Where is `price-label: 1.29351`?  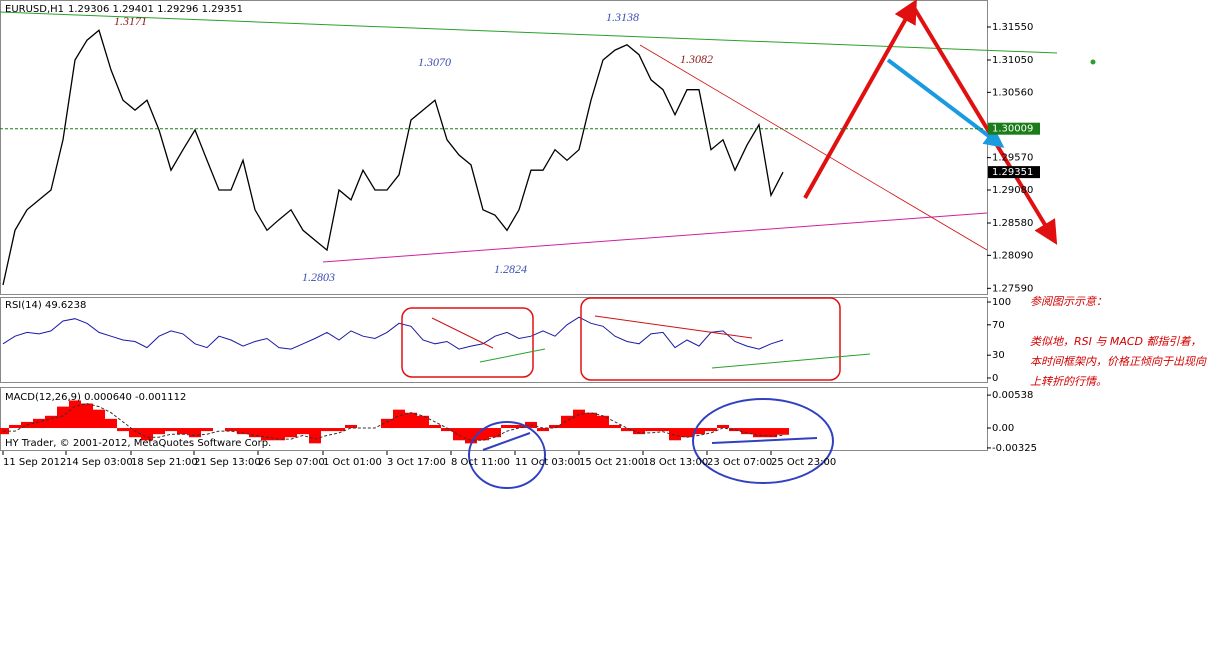 price-label: 1.29351 is located at coordinates (1012, 172).